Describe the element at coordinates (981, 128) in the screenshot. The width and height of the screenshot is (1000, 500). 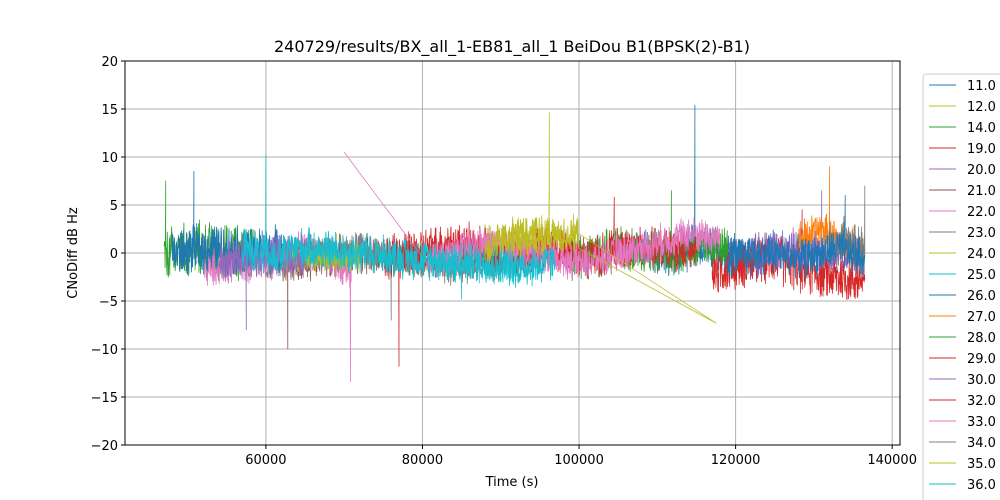
I see `legend-label: 14.0` at that location.